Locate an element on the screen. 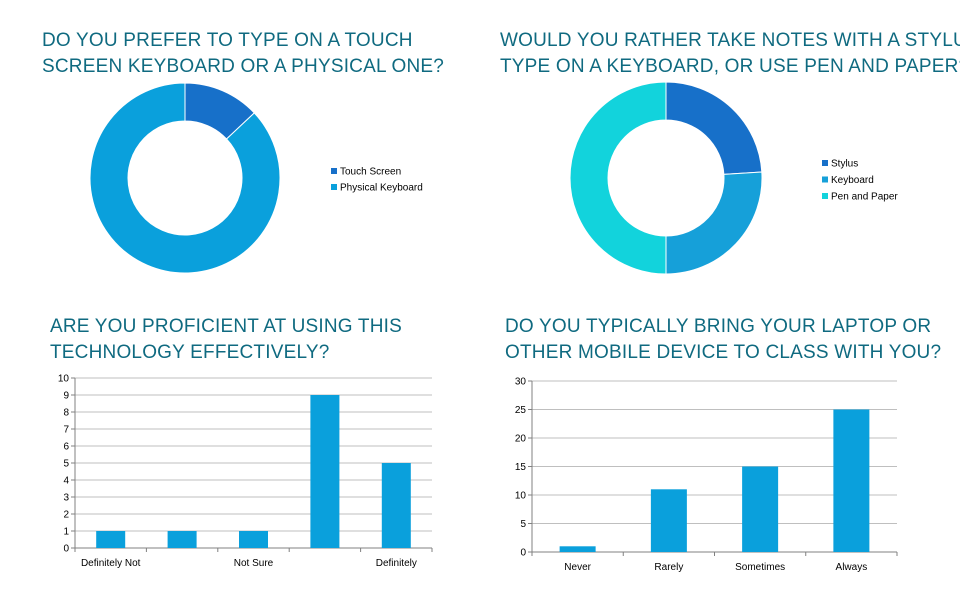  chart-1-title-line-2: SCREEN KEYBOARD OR A PHYSICAL ONE? is located at coordinates (243, 66).